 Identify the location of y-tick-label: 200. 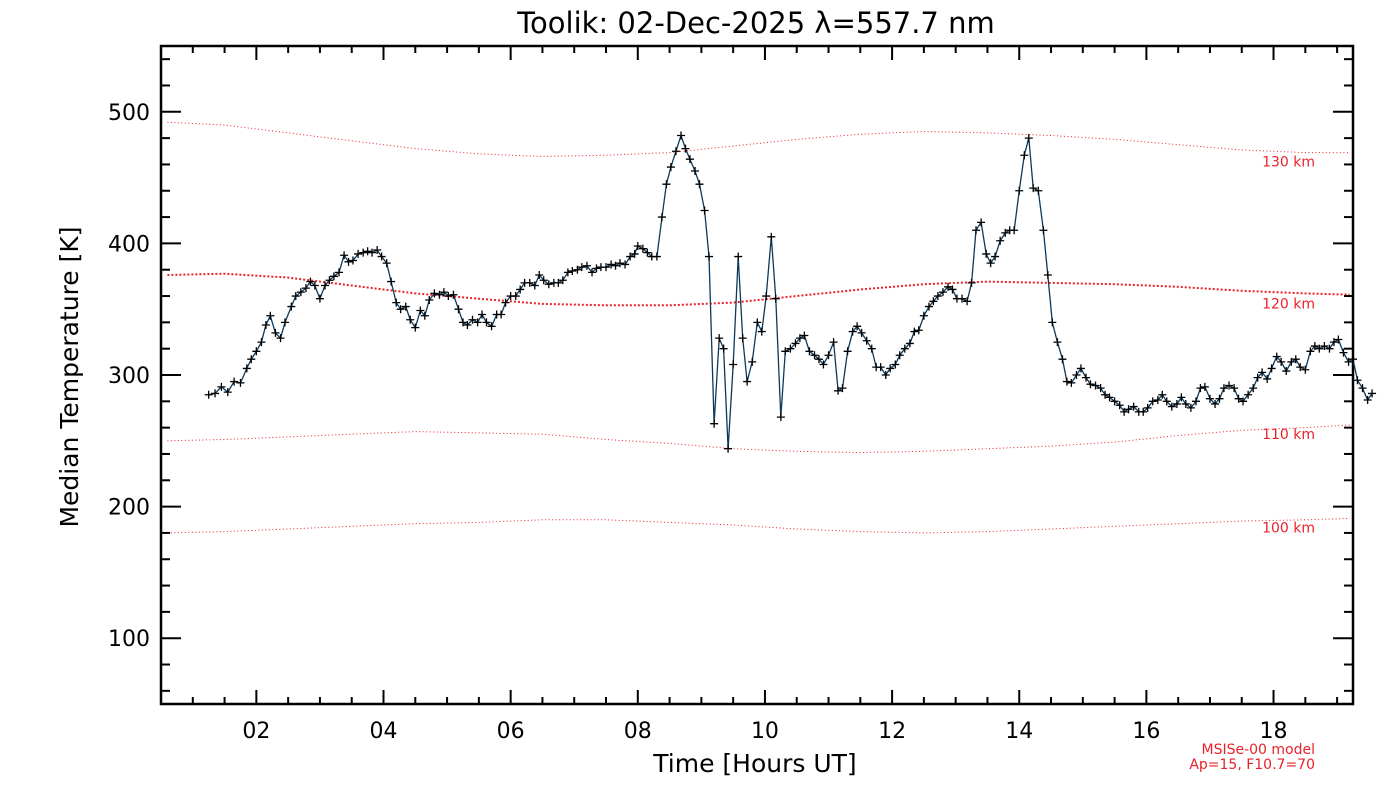
(129, 508).